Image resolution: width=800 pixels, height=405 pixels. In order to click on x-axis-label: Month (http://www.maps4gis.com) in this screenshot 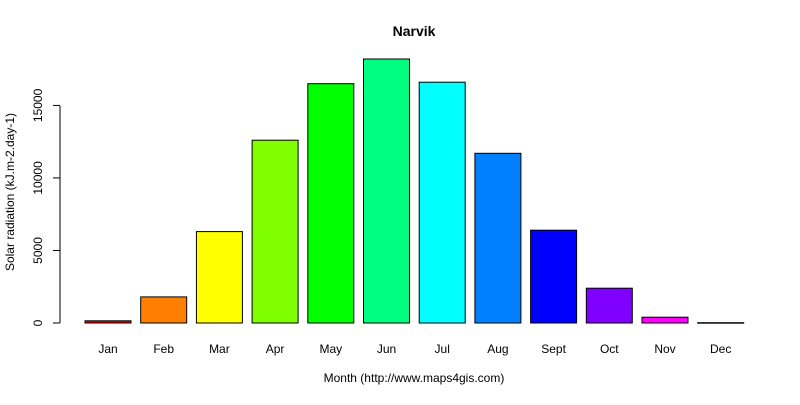, I will do `click(414, 378)`.